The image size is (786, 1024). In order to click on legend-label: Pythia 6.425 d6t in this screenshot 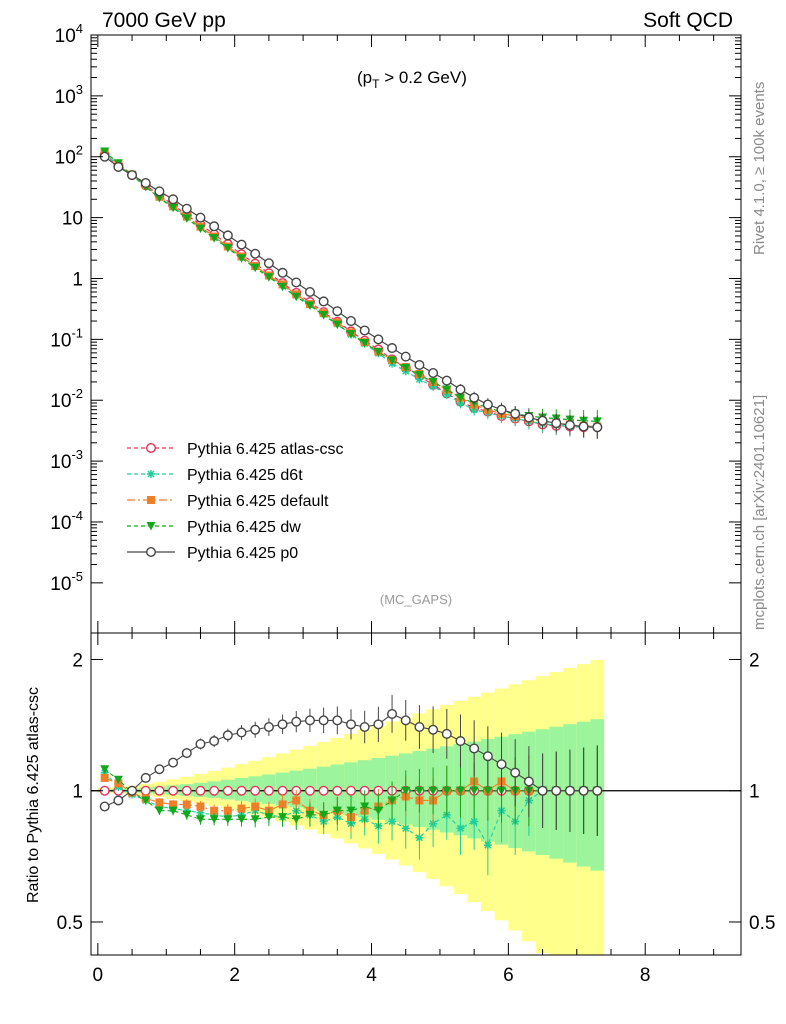, I will do `click(245, 475)`.